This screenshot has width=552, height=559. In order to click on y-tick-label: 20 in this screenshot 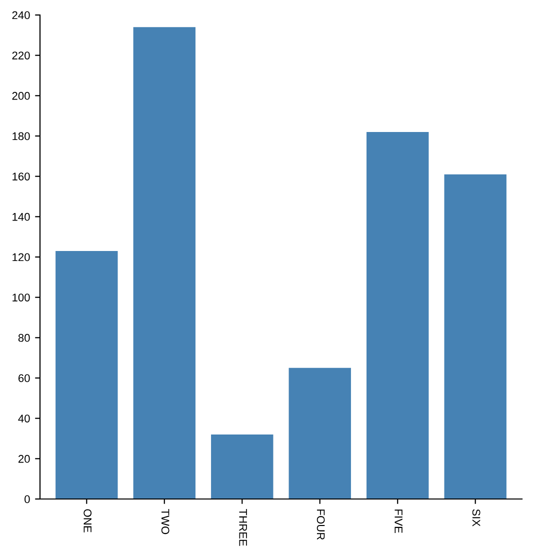, I will do `click(24, 458)`.